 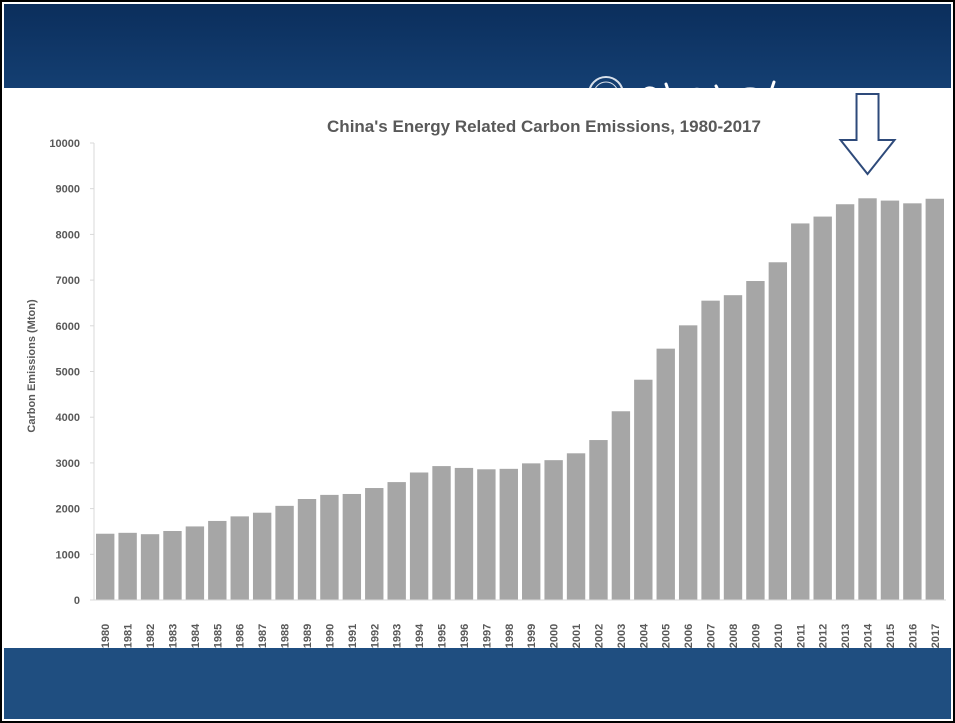 I want to click on x-tick-label: 1984, so click(x=196, y=635).